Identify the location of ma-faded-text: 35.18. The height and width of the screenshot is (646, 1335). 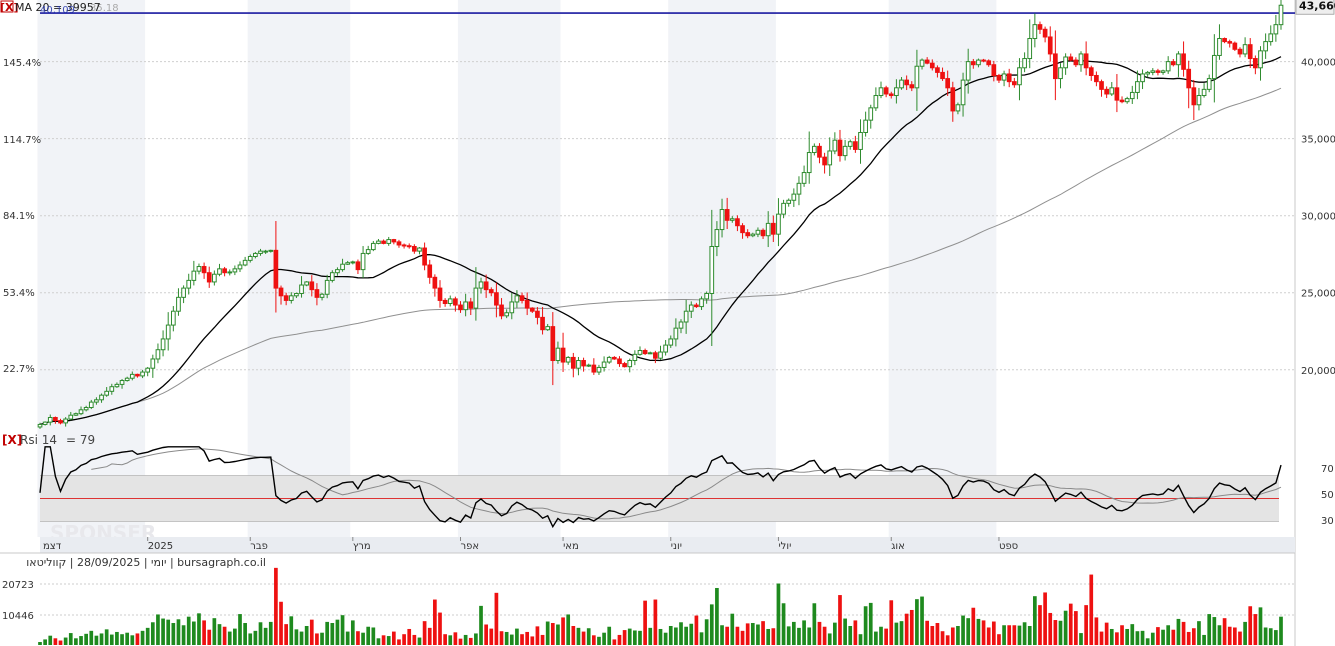
(104, 8).